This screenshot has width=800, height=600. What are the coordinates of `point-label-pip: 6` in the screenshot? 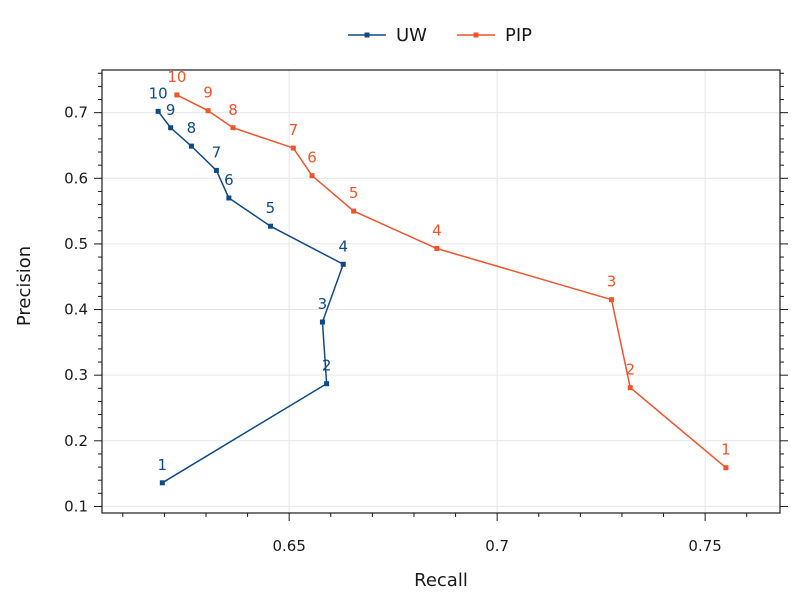 It's located at (312, 158).